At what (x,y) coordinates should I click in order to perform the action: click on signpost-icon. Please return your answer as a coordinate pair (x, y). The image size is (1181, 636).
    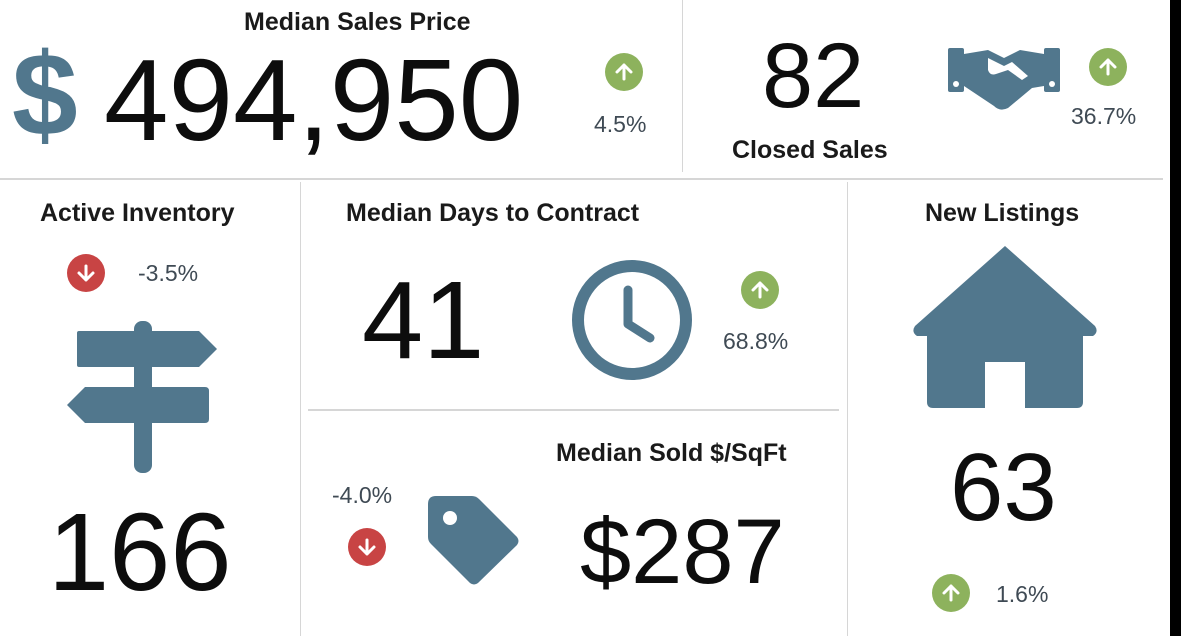
    Looking at the image, I should click on (142, 397).